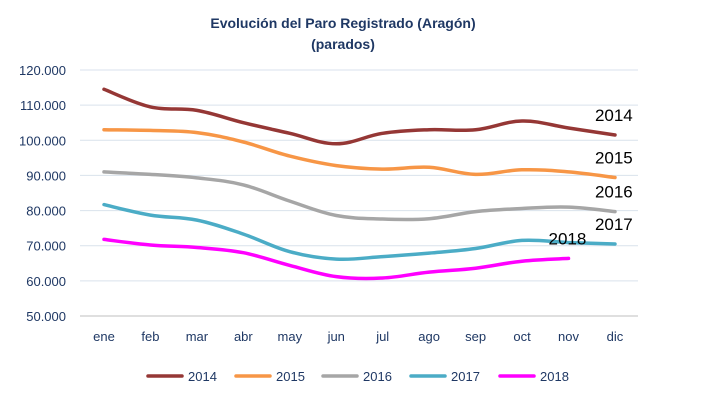 Image resolution: width=710 pixels, height=405 pixels. Describe the element at coordinates (46, 175) in the screenshot. I see `y-tick-label: 90.000` at that location.